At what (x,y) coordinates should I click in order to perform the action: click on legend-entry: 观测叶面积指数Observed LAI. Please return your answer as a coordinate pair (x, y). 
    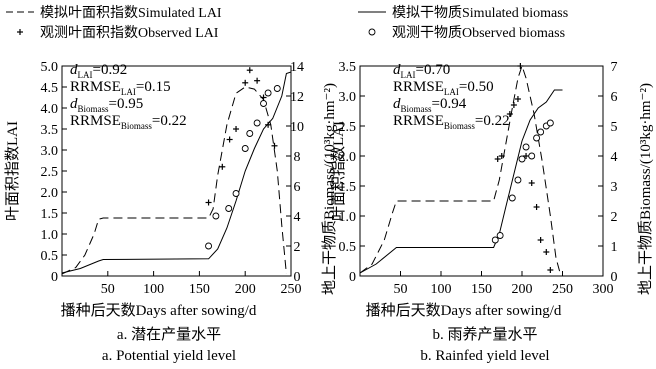
    Looking at the image, I should click on (118, 33).